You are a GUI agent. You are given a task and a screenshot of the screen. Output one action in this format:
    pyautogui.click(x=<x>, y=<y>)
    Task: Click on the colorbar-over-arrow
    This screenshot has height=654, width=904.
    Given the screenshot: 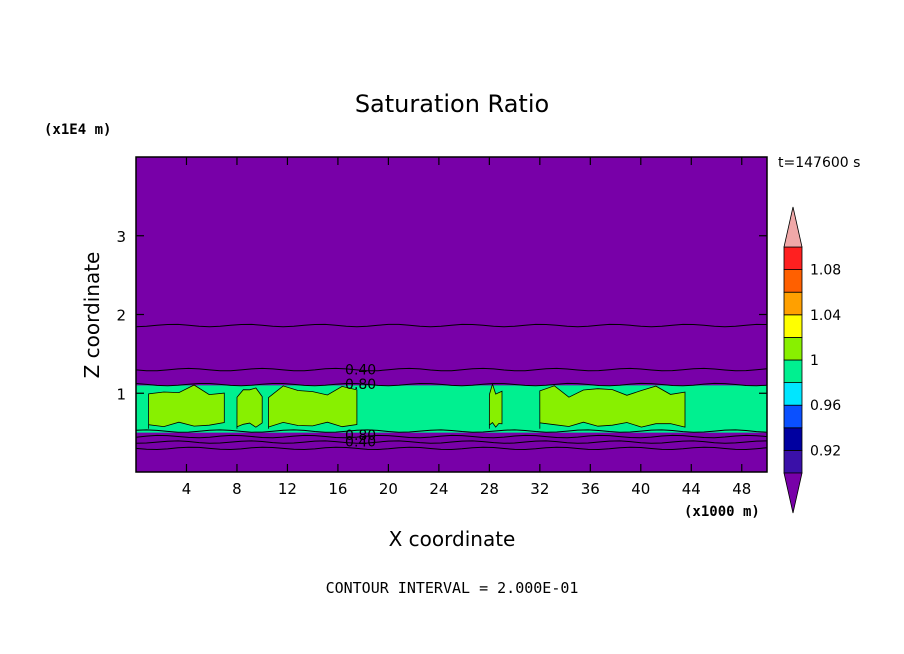 What is the action you would take?
    pyautogui.click(x=793, y=227)
    